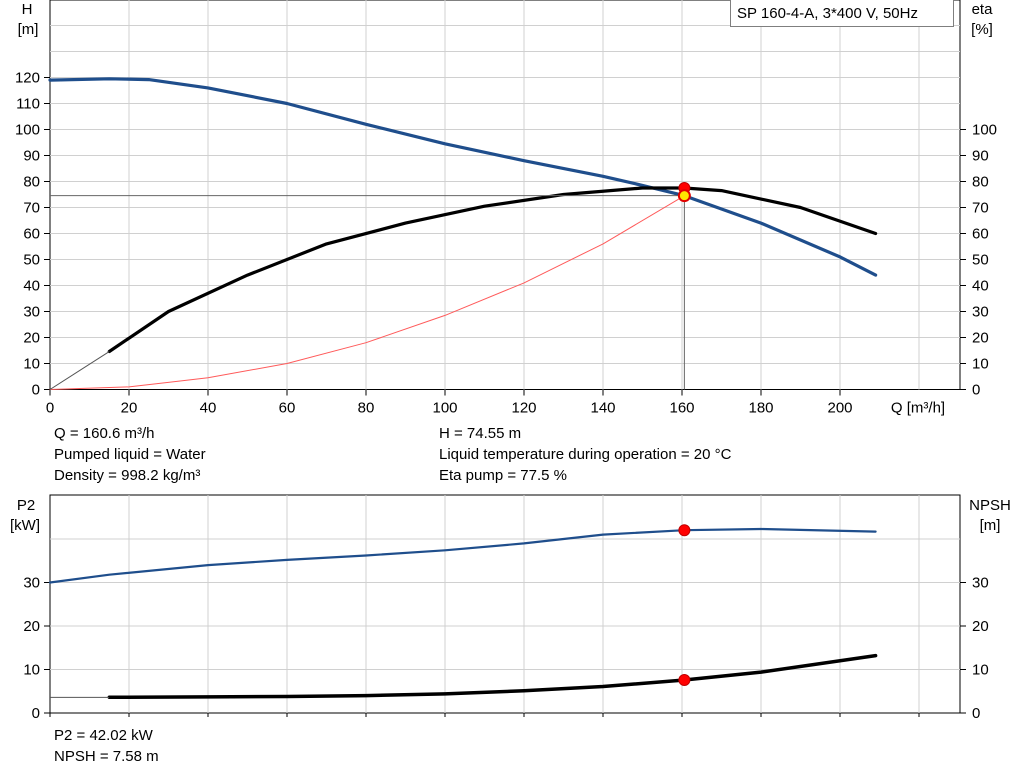 The image size is (1024, 781). What do you see at coordinates (27, 9) in the screenshot?
I see `y-axis-title-left: H` at bounding box center [27, 9].